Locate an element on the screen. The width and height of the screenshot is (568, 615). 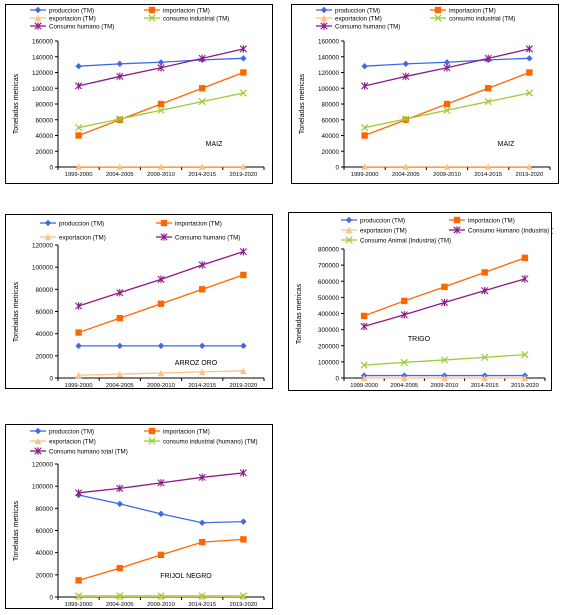
x-tick-label: 1999-2000 is located at coordinates (79, 605).